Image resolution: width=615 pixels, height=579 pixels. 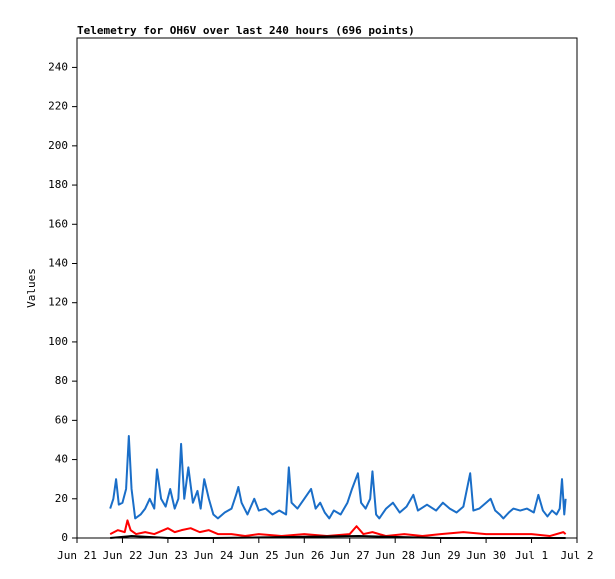 I want to click on y-tick-label: 0, so click(x=64, y=537).